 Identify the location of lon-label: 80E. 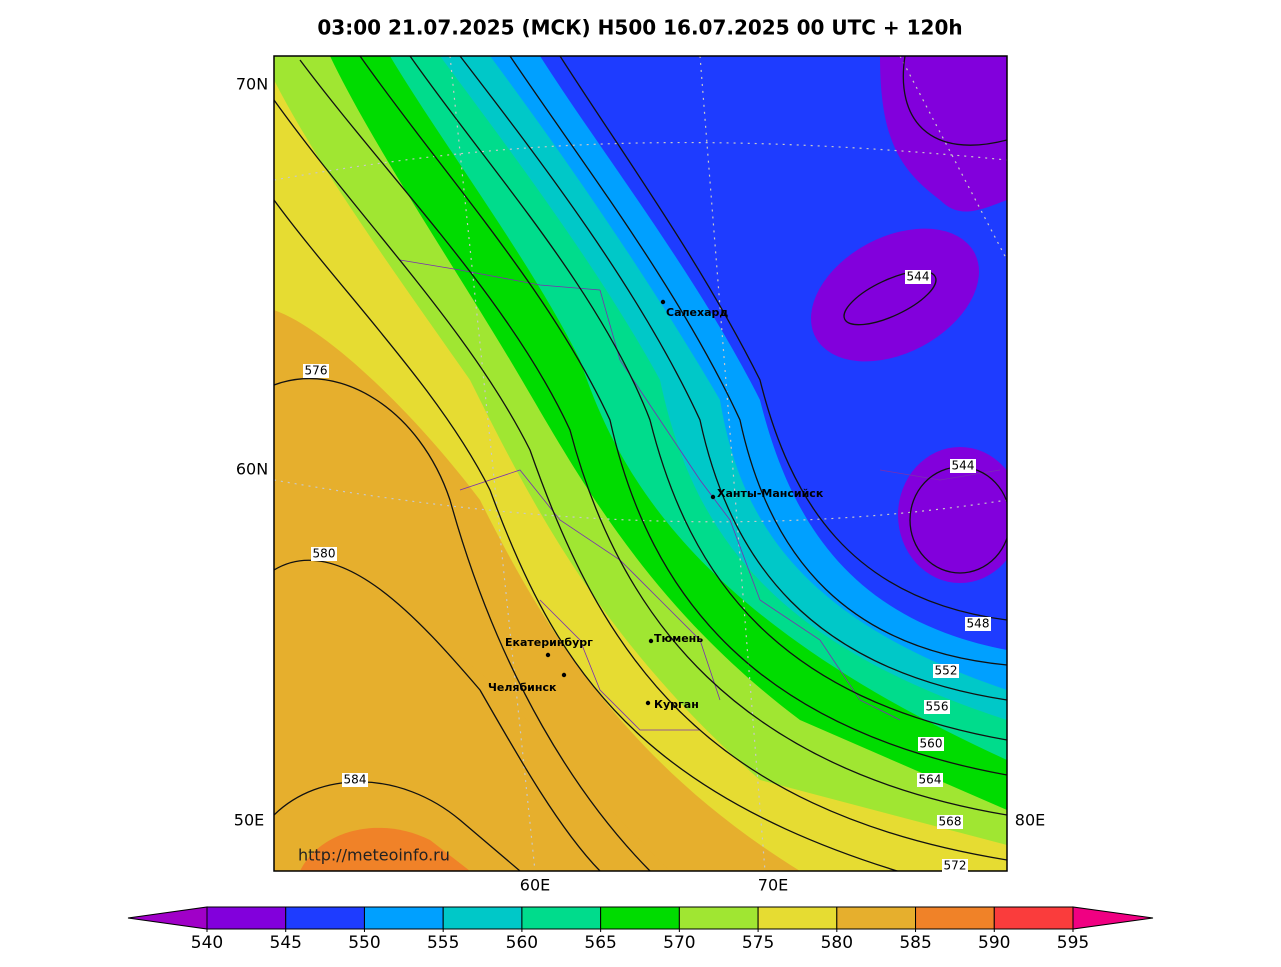
(1030, 820).